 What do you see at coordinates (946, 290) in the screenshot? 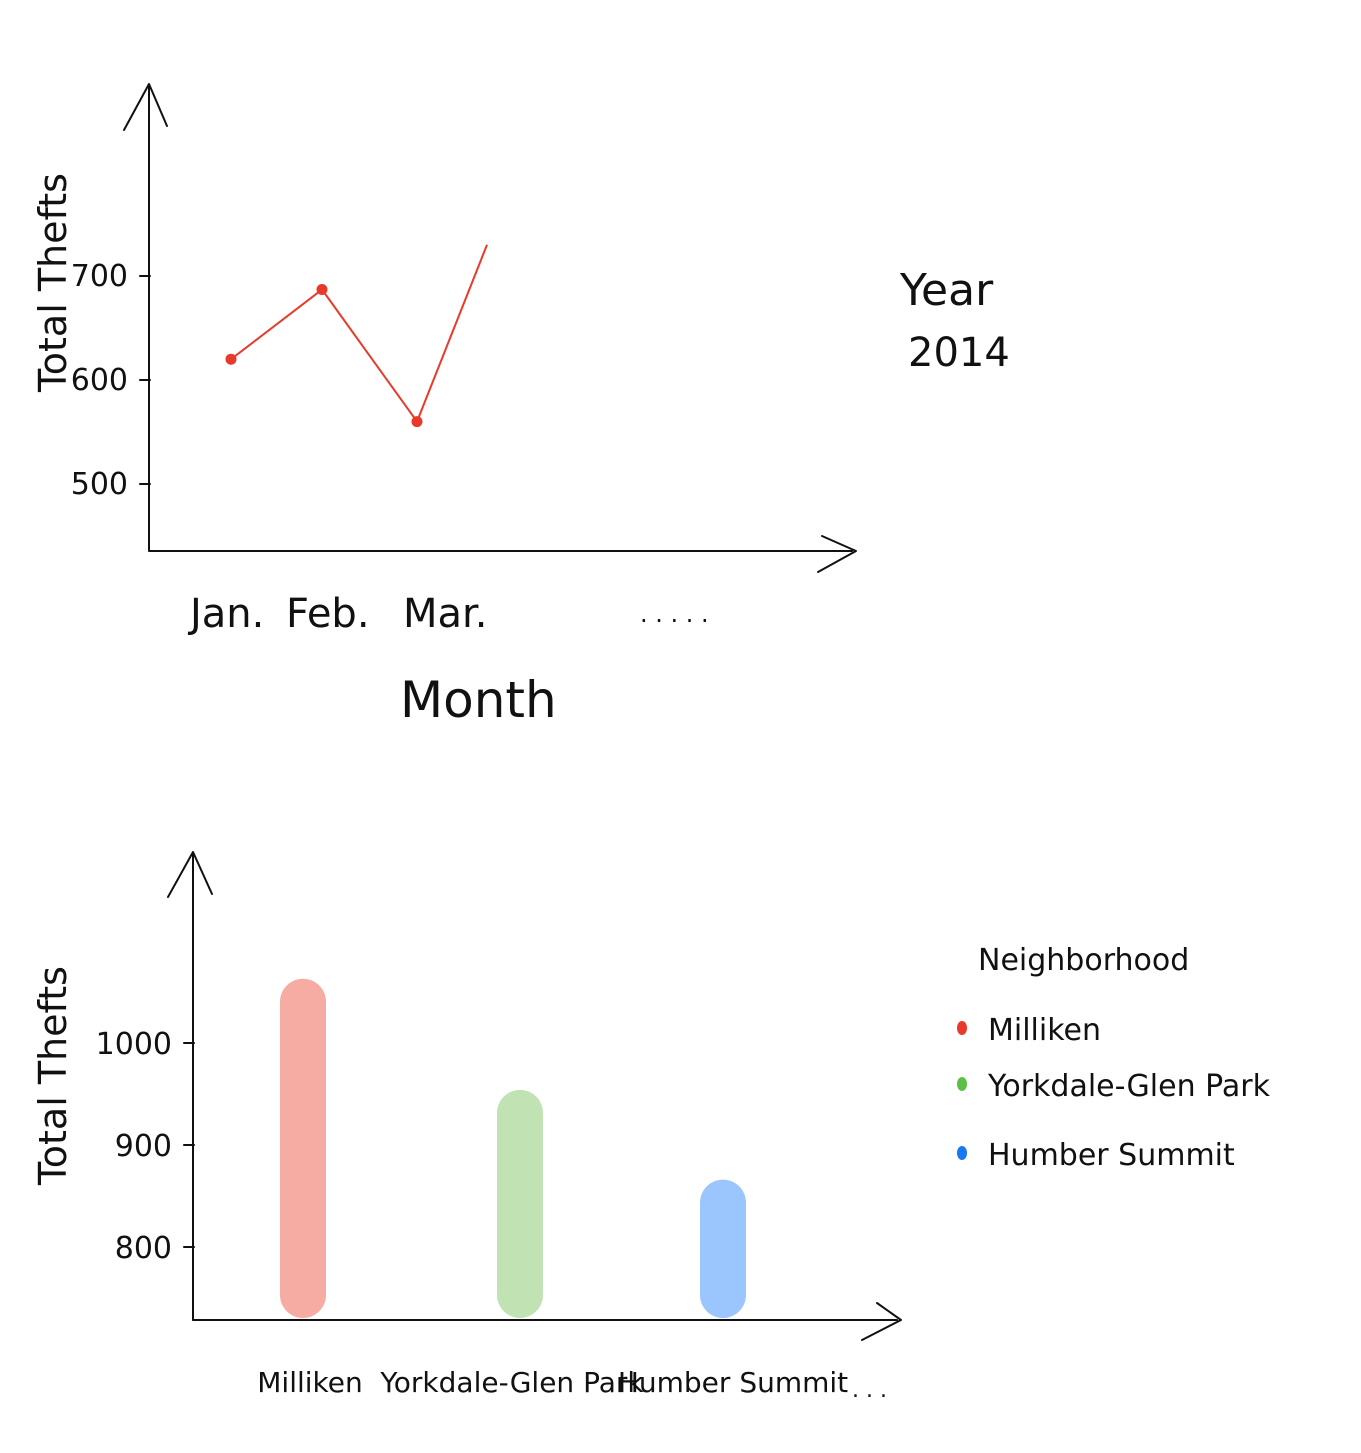
I see `year-annotation-label: Year` at bounding box center [946, 290].